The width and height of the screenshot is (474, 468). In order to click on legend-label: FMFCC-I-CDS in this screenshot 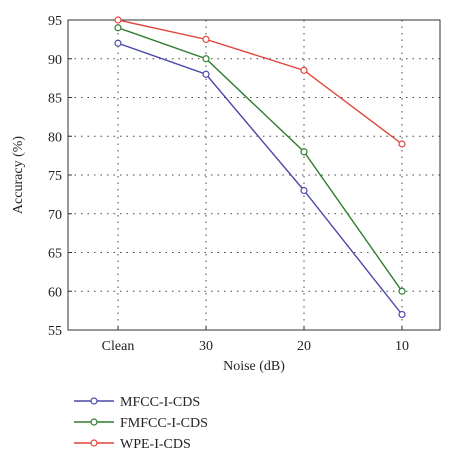, I will do `click(164, 423)`.